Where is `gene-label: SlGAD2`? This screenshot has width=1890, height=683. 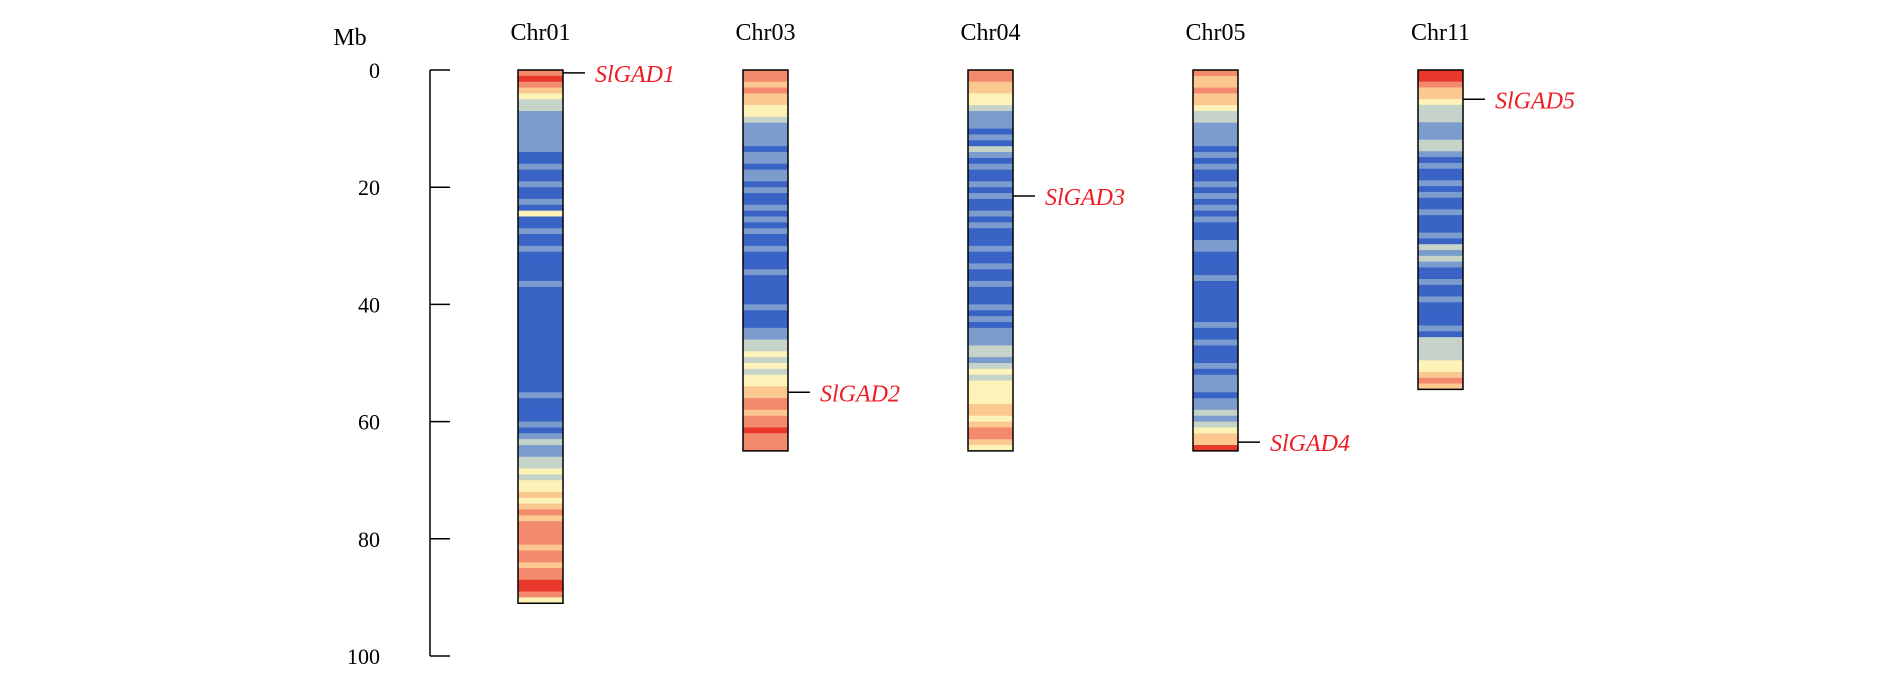 gene-label: SlGAD2 is located at coordinates (860, 394).